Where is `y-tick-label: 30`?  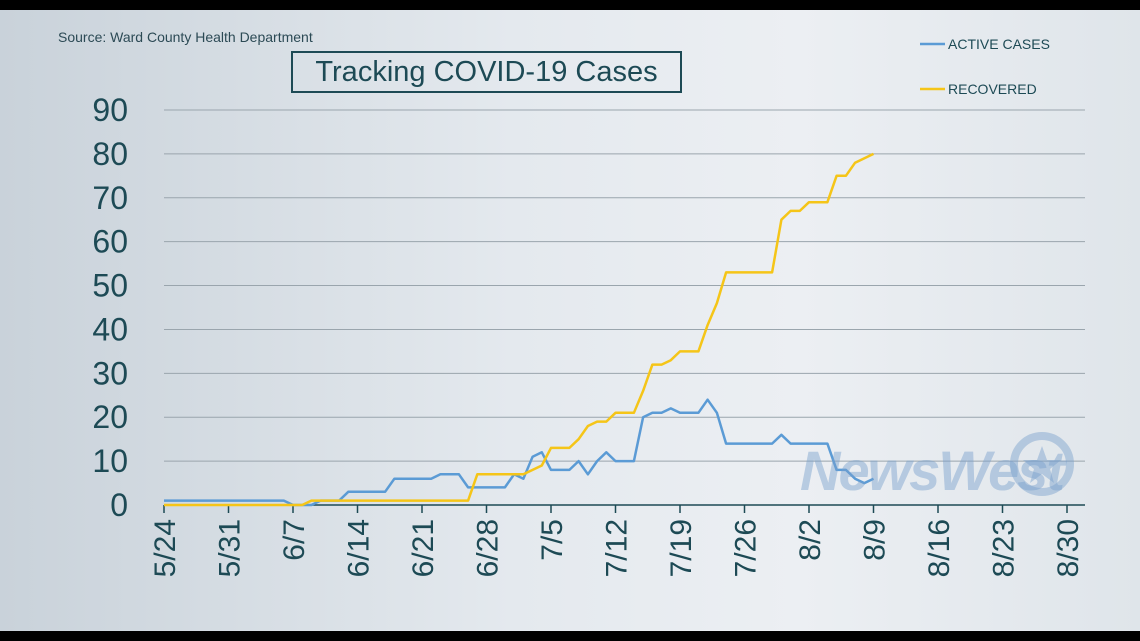 y-tick-label: 30 is located at coordinates (110, 373).